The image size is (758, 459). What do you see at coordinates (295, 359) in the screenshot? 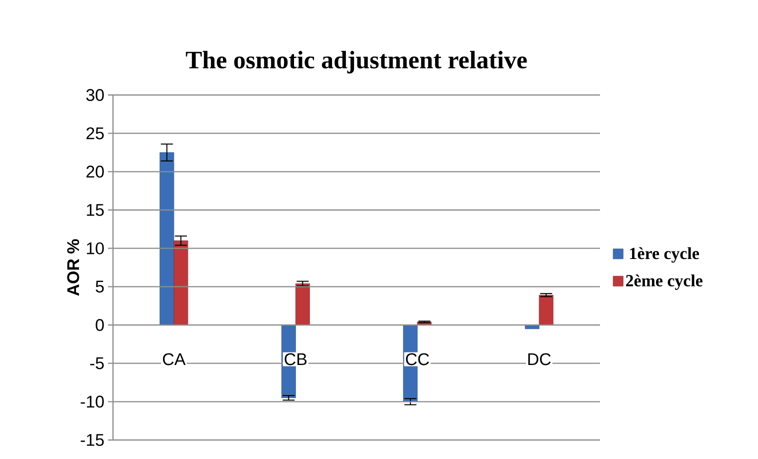
I see `x-tick-label: CB` at bounding box center [295, 359].